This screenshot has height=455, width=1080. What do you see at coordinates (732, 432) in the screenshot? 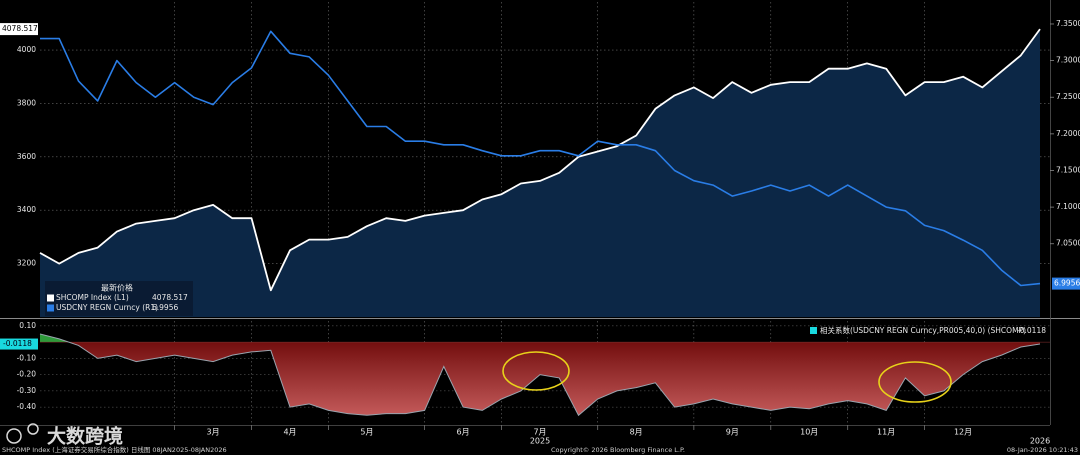
I see `x-tick-label: 9月` at bounding box center [732, 432].